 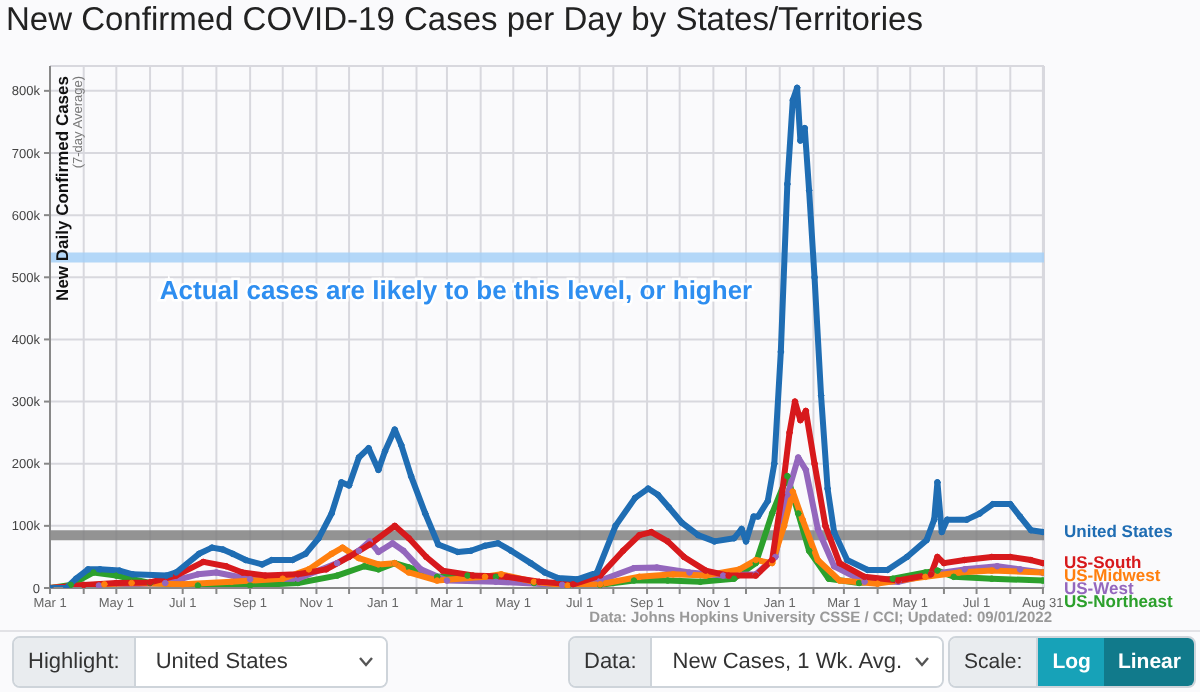 What do you see at coordinates (260, 662) in the screenshot?
I see `text: United States` at bounding box center [260, 662].